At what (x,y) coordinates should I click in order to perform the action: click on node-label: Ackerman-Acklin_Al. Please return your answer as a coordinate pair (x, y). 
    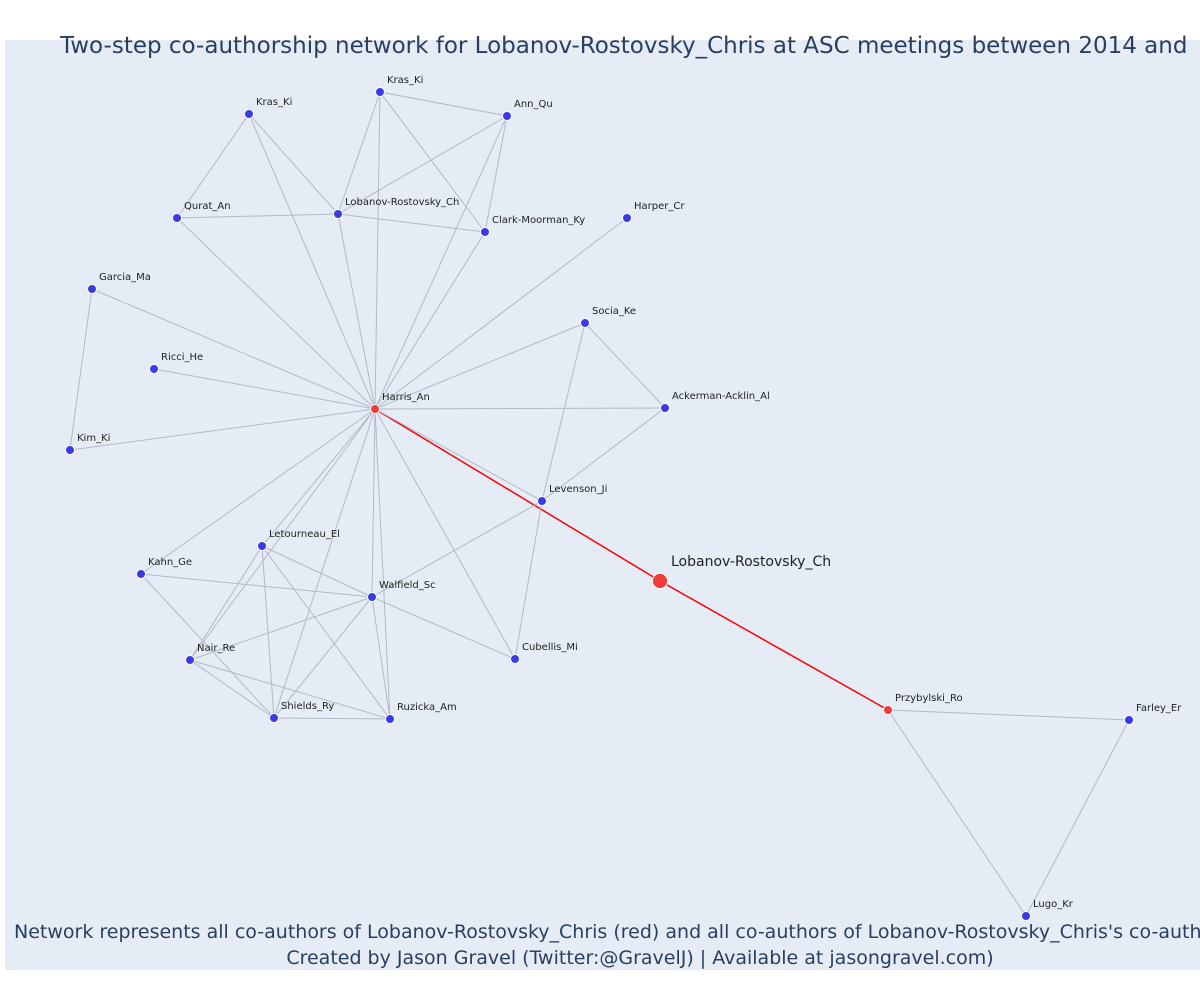
    Looking at the image, I should click on (721, 396).